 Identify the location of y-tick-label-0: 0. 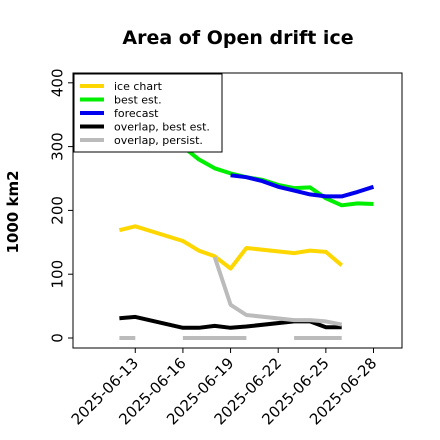
(57, 338).